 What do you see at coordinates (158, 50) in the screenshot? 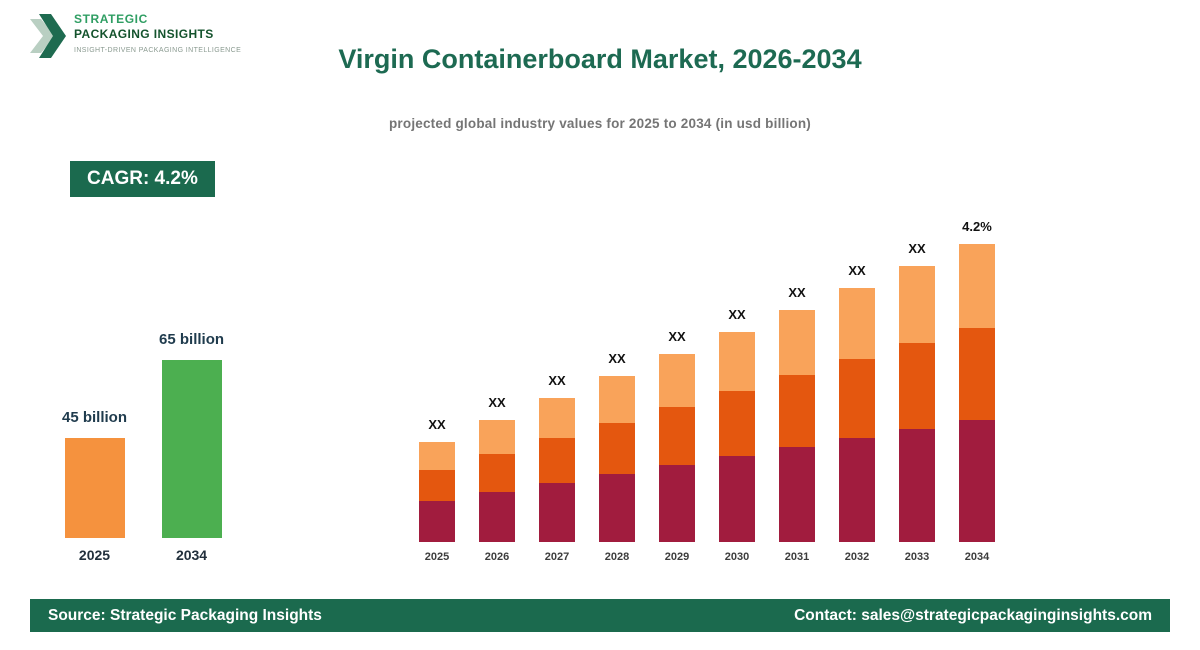
I see `logo-tagline: INSIGHT-DRIVEN PACKAGING INTELLIGENCE` at bounding box center [158, 50].